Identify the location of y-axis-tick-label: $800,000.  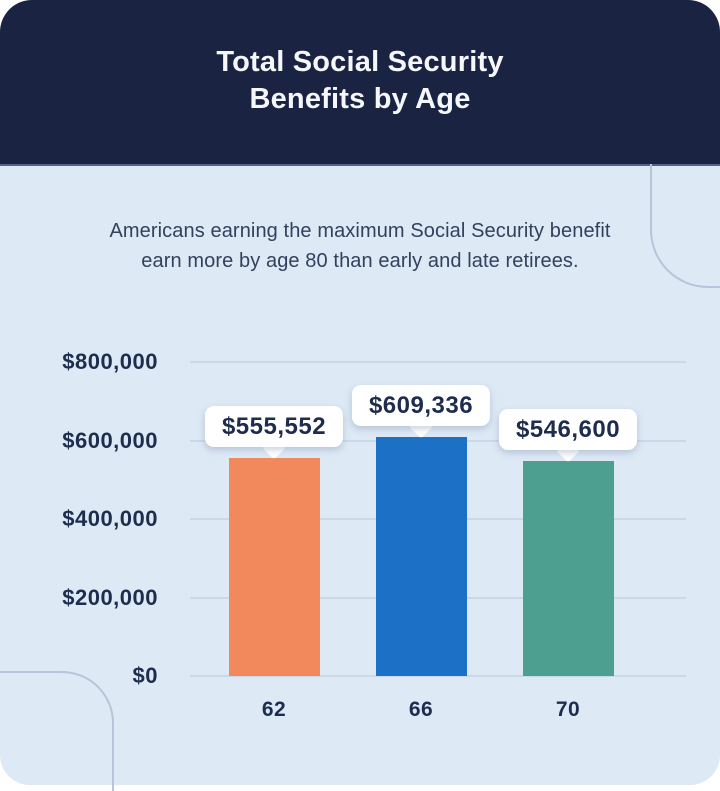
(110, 361).